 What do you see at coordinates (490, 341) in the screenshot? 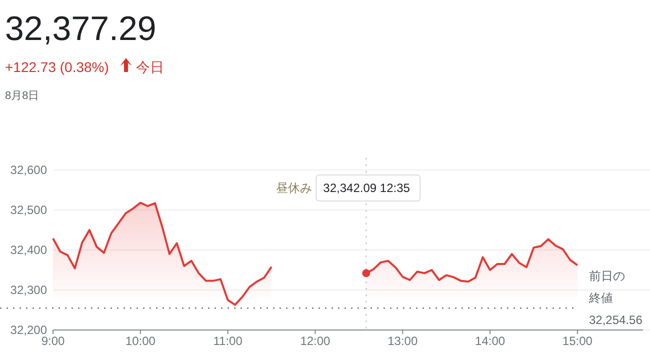
I see `x-tick-label: 14:00` at bounding box center [490, 341].